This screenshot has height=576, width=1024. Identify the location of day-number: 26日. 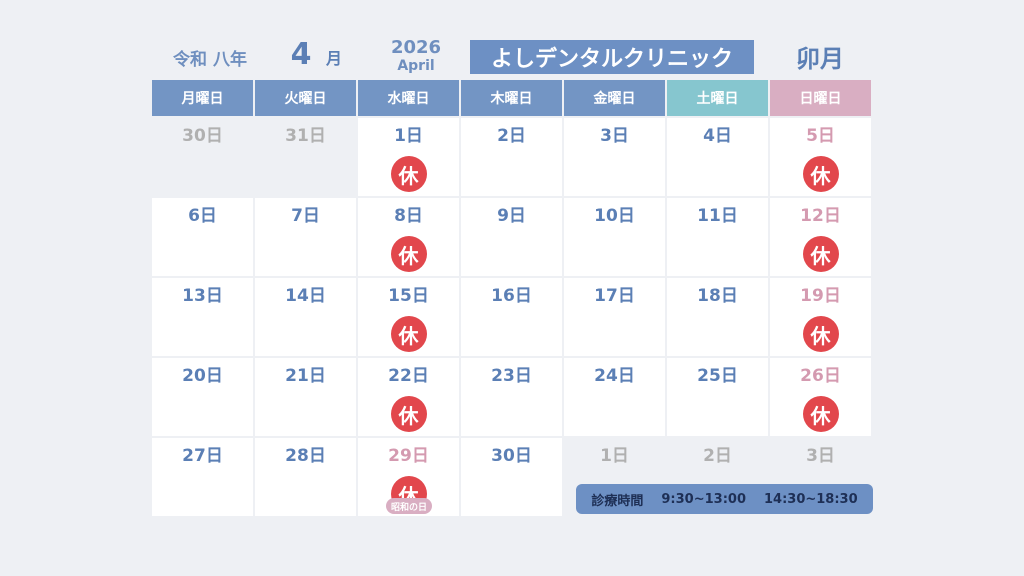
(820, 375).